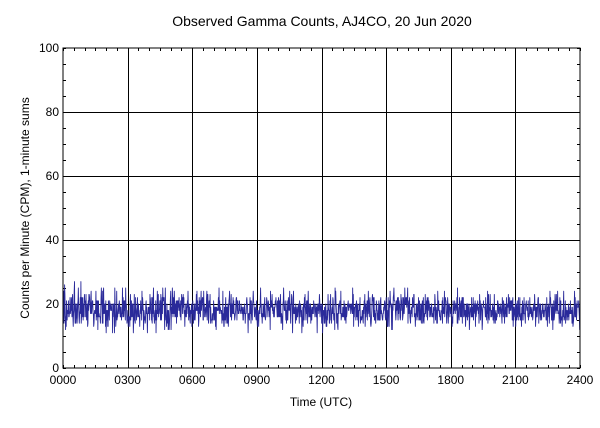 The image size is (600, 428). I want to click on x-tick-label: 2400, so click(580, 380).